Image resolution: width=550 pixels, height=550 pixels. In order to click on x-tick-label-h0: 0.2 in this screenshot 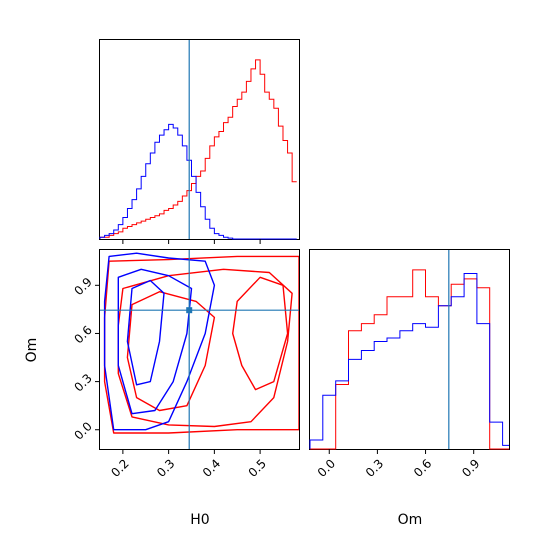, I will do `click(119, 467)`.